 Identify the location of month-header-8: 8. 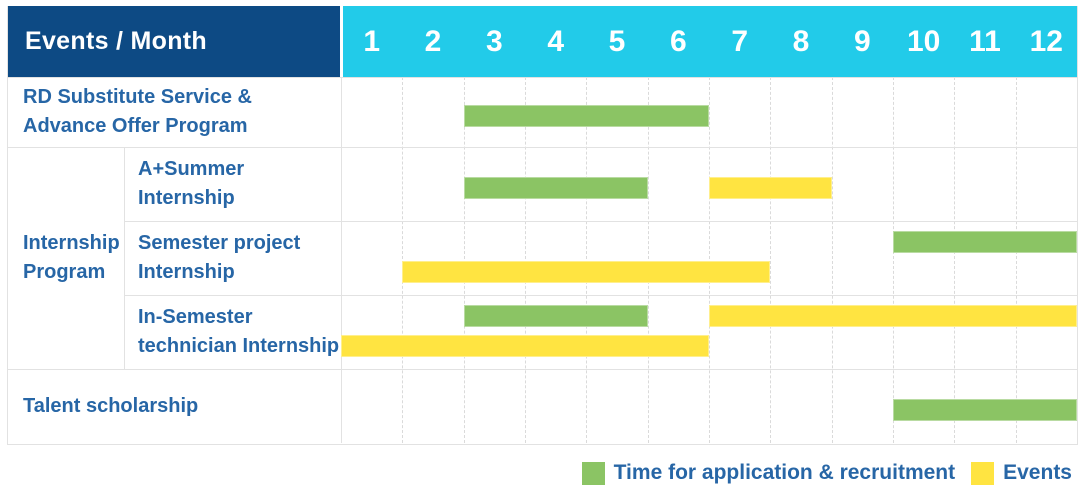
(801, 41).